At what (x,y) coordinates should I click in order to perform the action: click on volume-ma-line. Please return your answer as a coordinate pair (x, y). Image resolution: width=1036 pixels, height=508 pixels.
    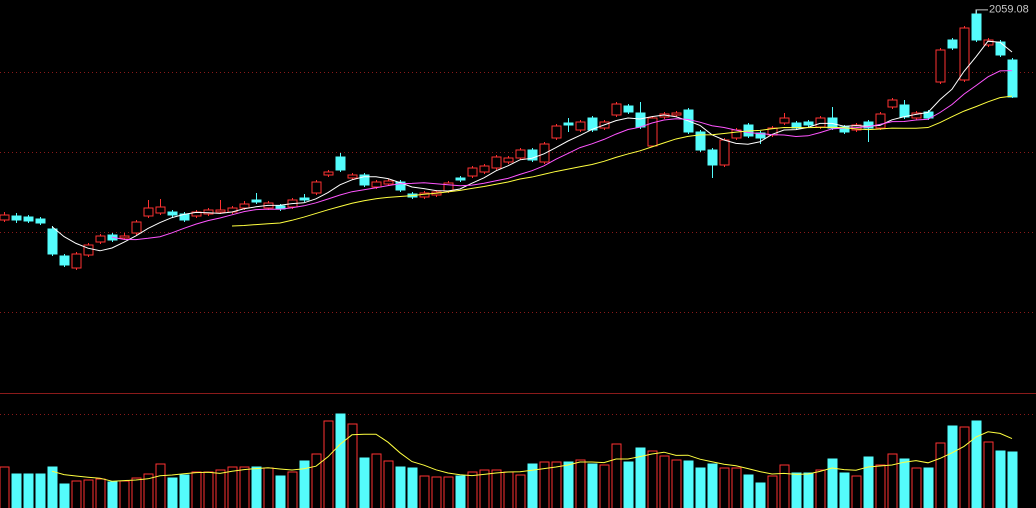
    Looking at the image, I should click on (532, 456).